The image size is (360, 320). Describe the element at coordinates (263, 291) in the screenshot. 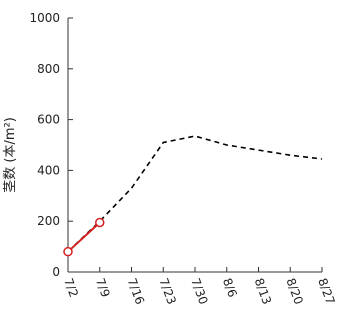

I see `x-tick-label: 8/13` at that location.